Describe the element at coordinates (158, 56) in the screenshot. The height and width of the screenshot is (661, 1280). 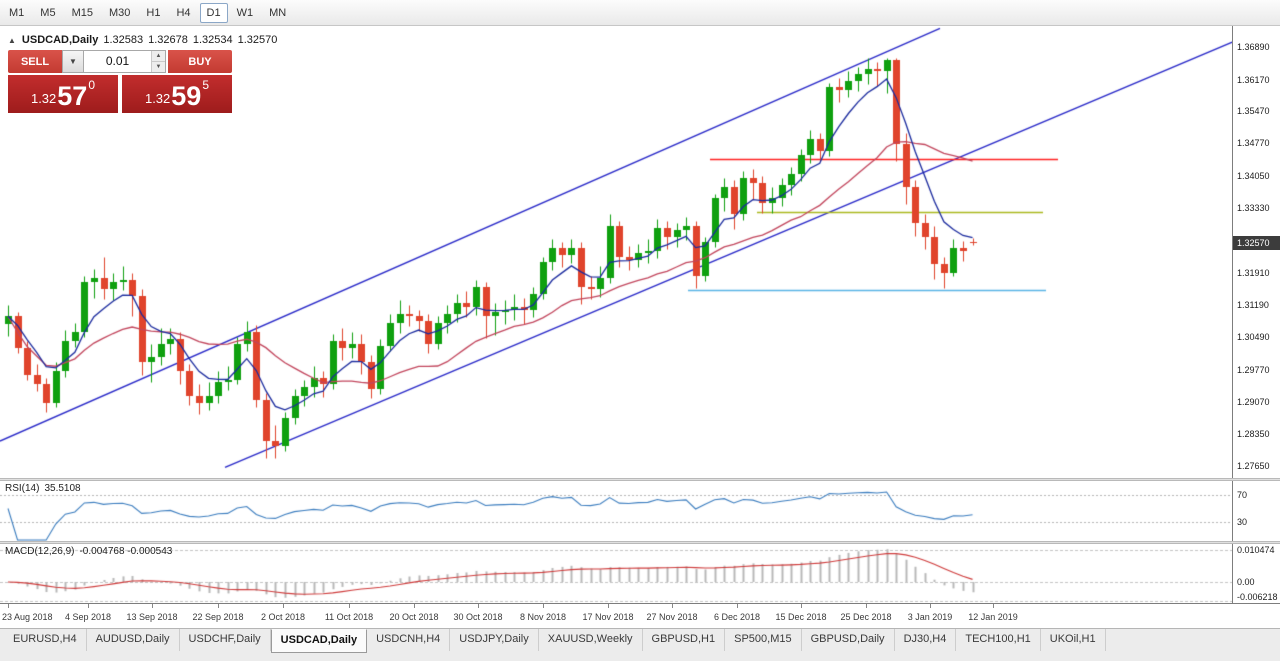
I see `spinner-up-icon: ▲` at that location.